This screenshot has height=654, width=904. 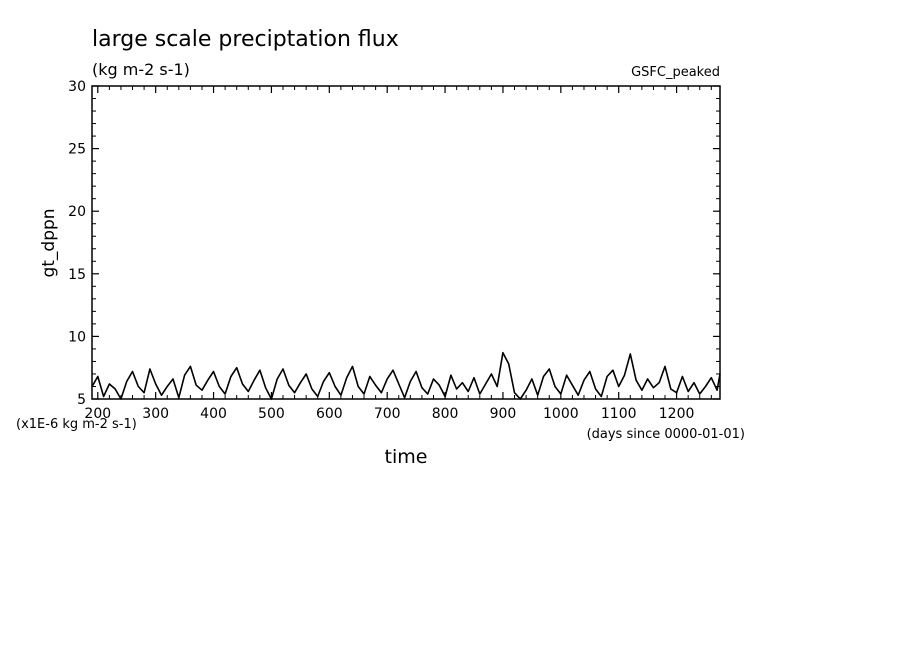 What do you see at coordinates (77, 337) in the screenshot?
I see `y-tick-label: 10` at bounding box center [77, 337].